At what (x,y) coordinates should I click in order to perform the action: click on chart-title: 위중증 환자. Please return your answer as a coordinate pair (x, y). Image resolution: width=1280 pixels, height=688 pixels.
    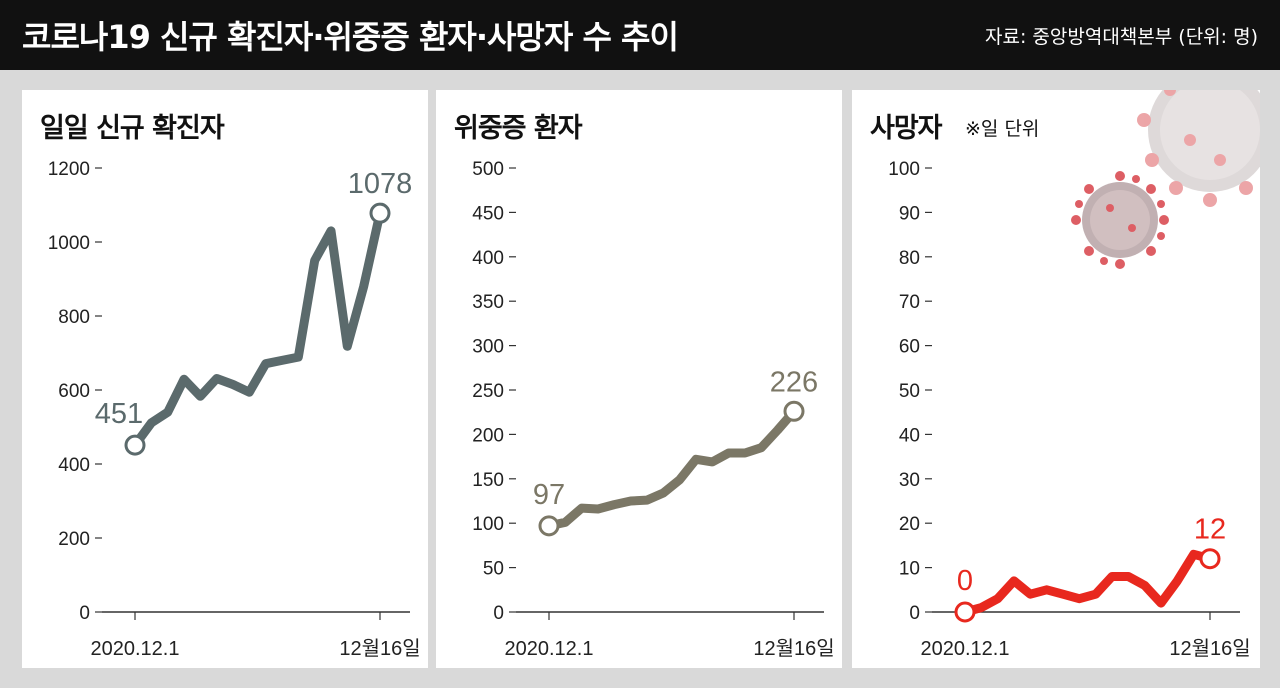
    Looking at the image, I should click on (518, 128).